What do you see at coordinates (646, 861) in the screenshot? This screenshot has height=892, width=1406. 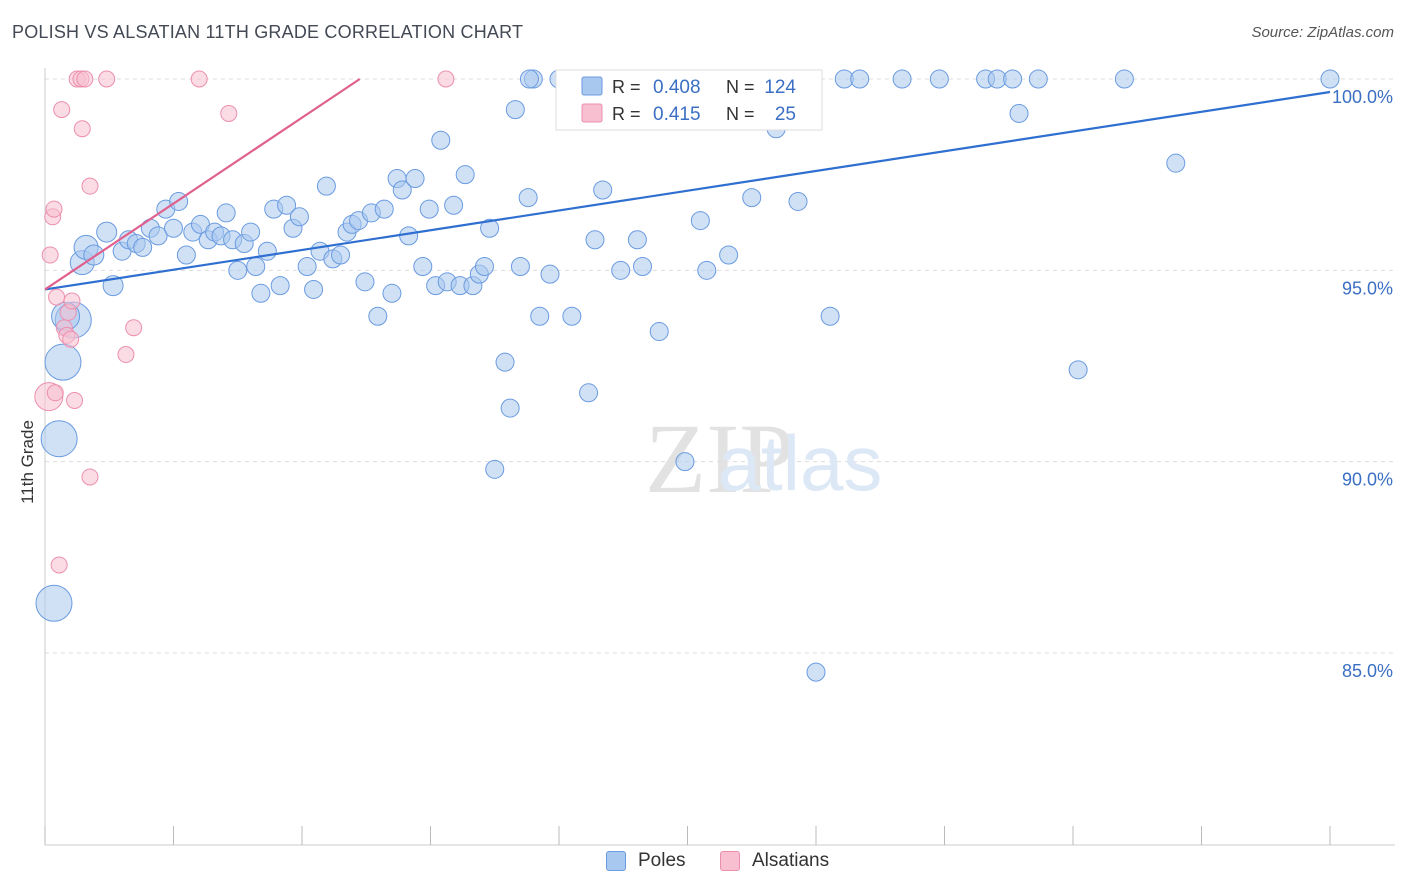 I see `legend-item-poles: Poles` at bounding box center [646, 861].